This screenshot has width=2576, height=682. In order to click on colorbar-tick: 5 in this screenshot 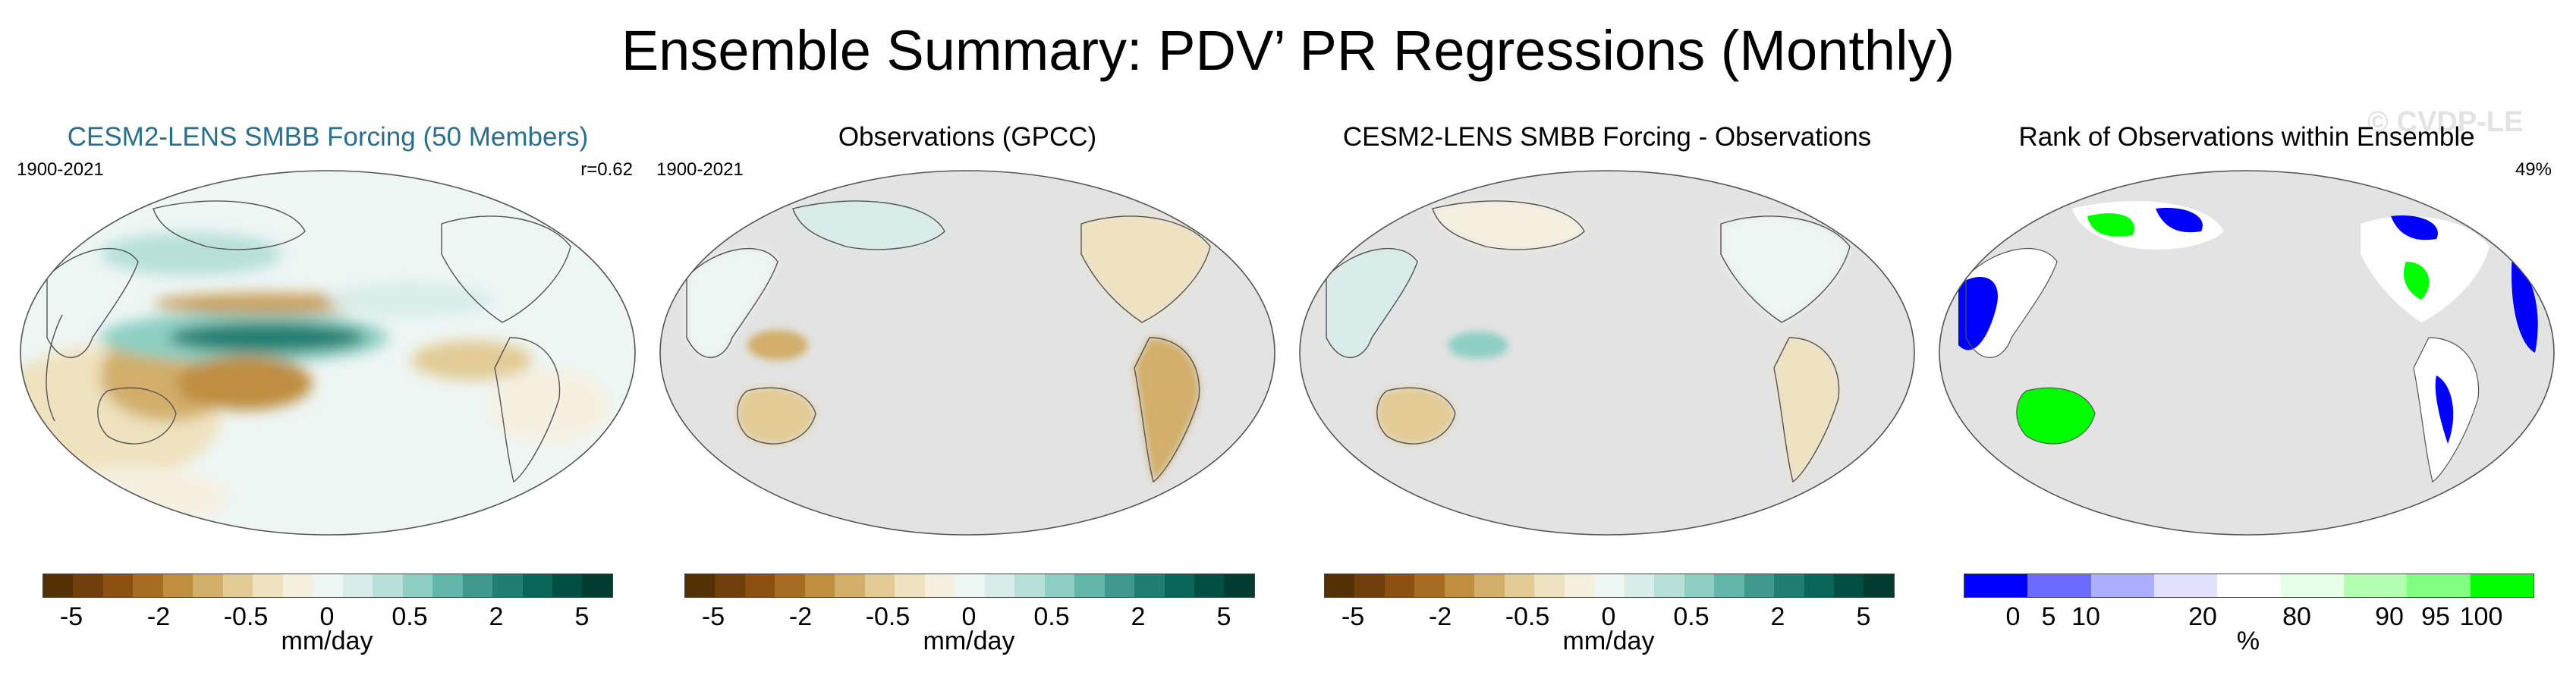, I will do `click(2048, 616)`.